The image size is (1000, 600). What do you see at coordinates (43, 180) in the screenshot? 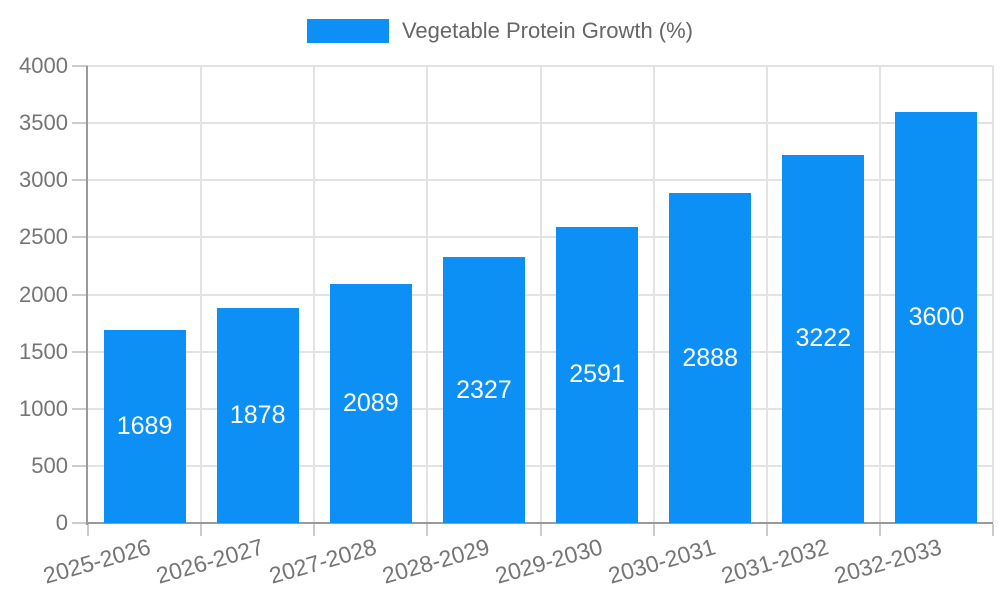
I see `y-tick-label: 3000` at bounding box center [43, 180].